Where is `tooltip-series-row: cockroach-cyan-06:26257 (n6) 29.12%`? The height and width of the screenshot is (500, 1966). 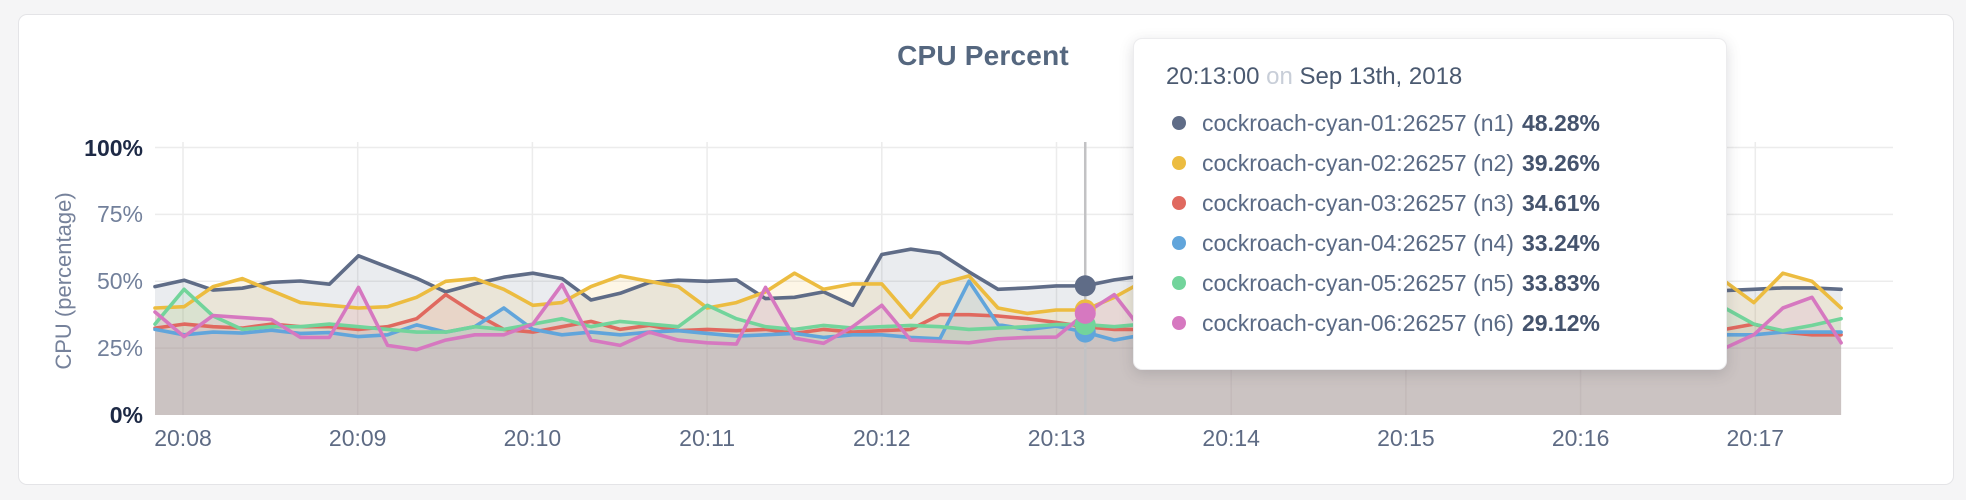
tooltip-series-row: cockroach-cyan-06:26257 (n6) 29.12% is located at coordinates (1430, 323).